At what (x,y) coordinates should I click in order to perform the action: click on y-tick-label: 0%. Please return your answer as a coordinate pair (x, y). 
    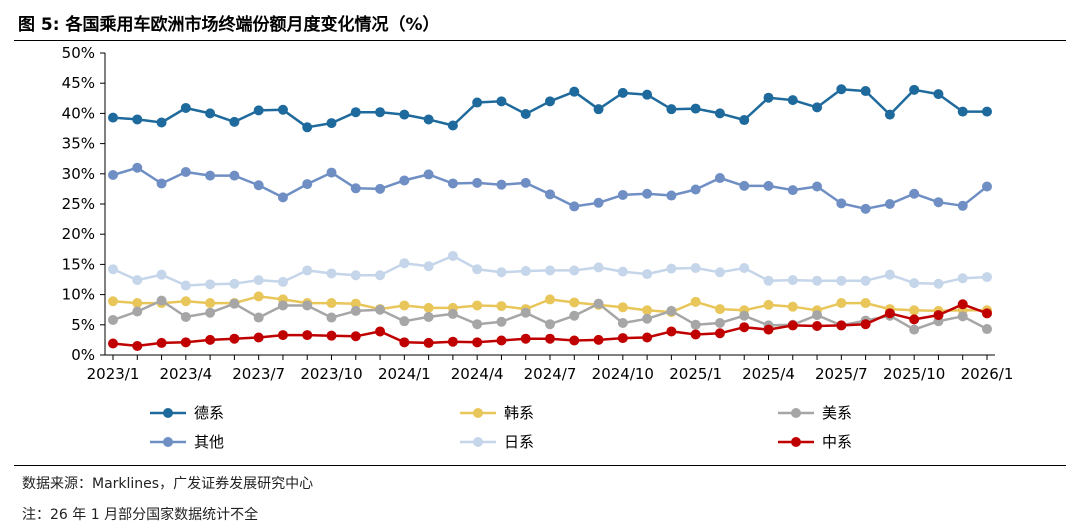
    Looking at the image, I should click on (83, 355).